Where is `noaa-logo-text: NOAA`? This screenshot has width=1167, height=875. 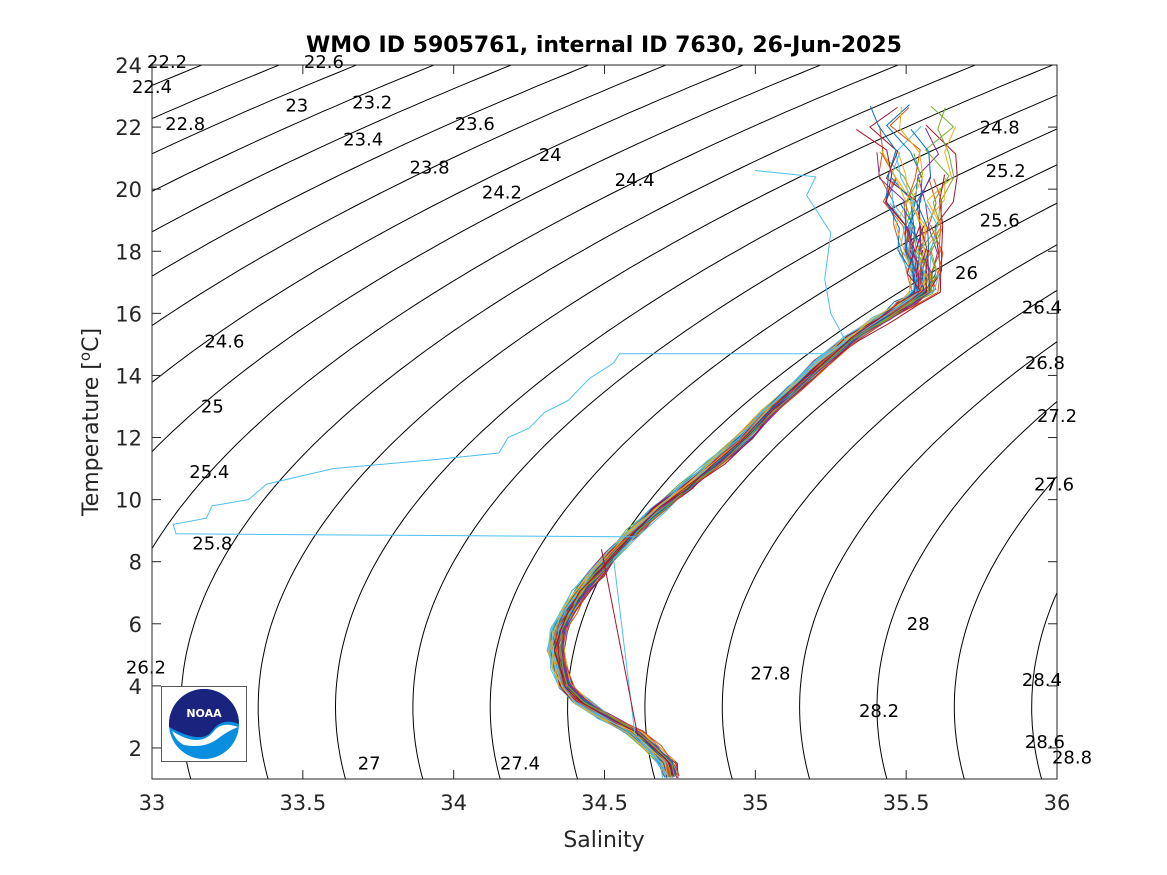
noaa-logo-text: NOAA is located at coordinates (204, 713).